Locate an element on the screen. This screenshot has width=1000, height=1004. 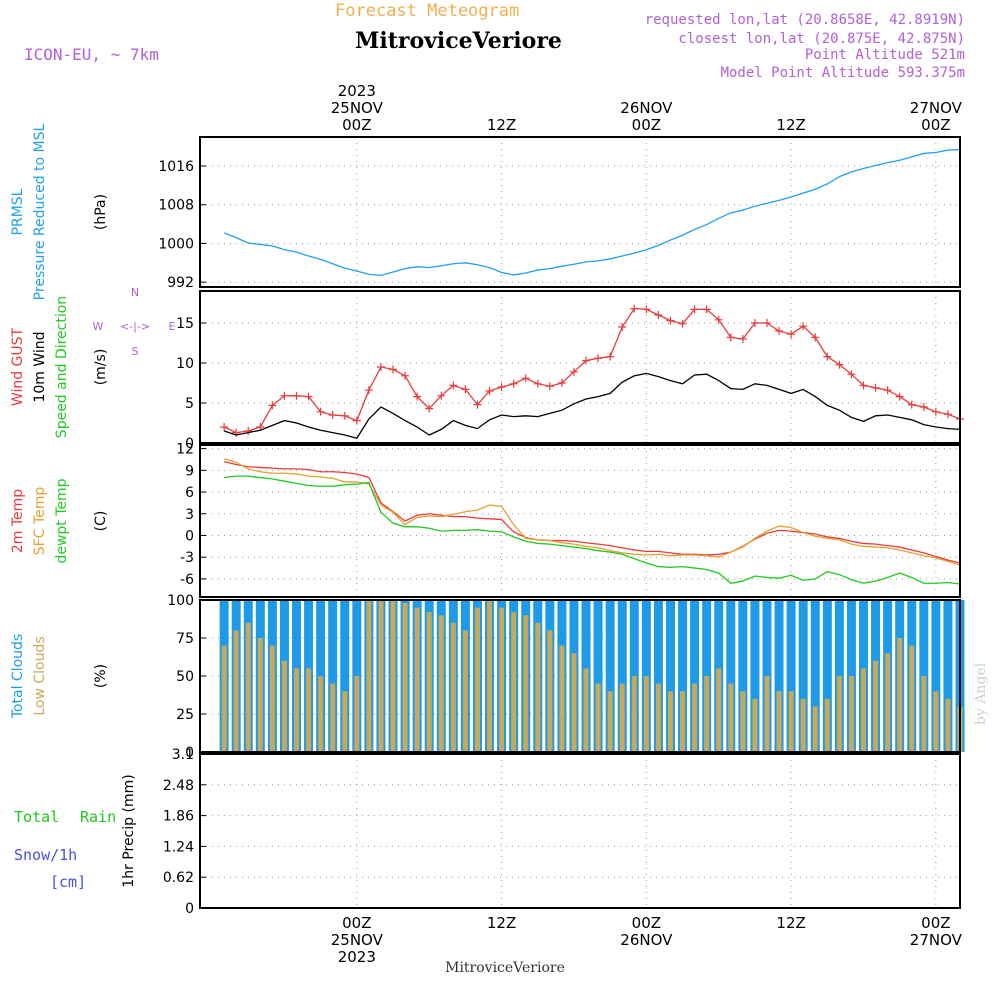
axis-label: PRMSL is located at coordinates (18, 211).